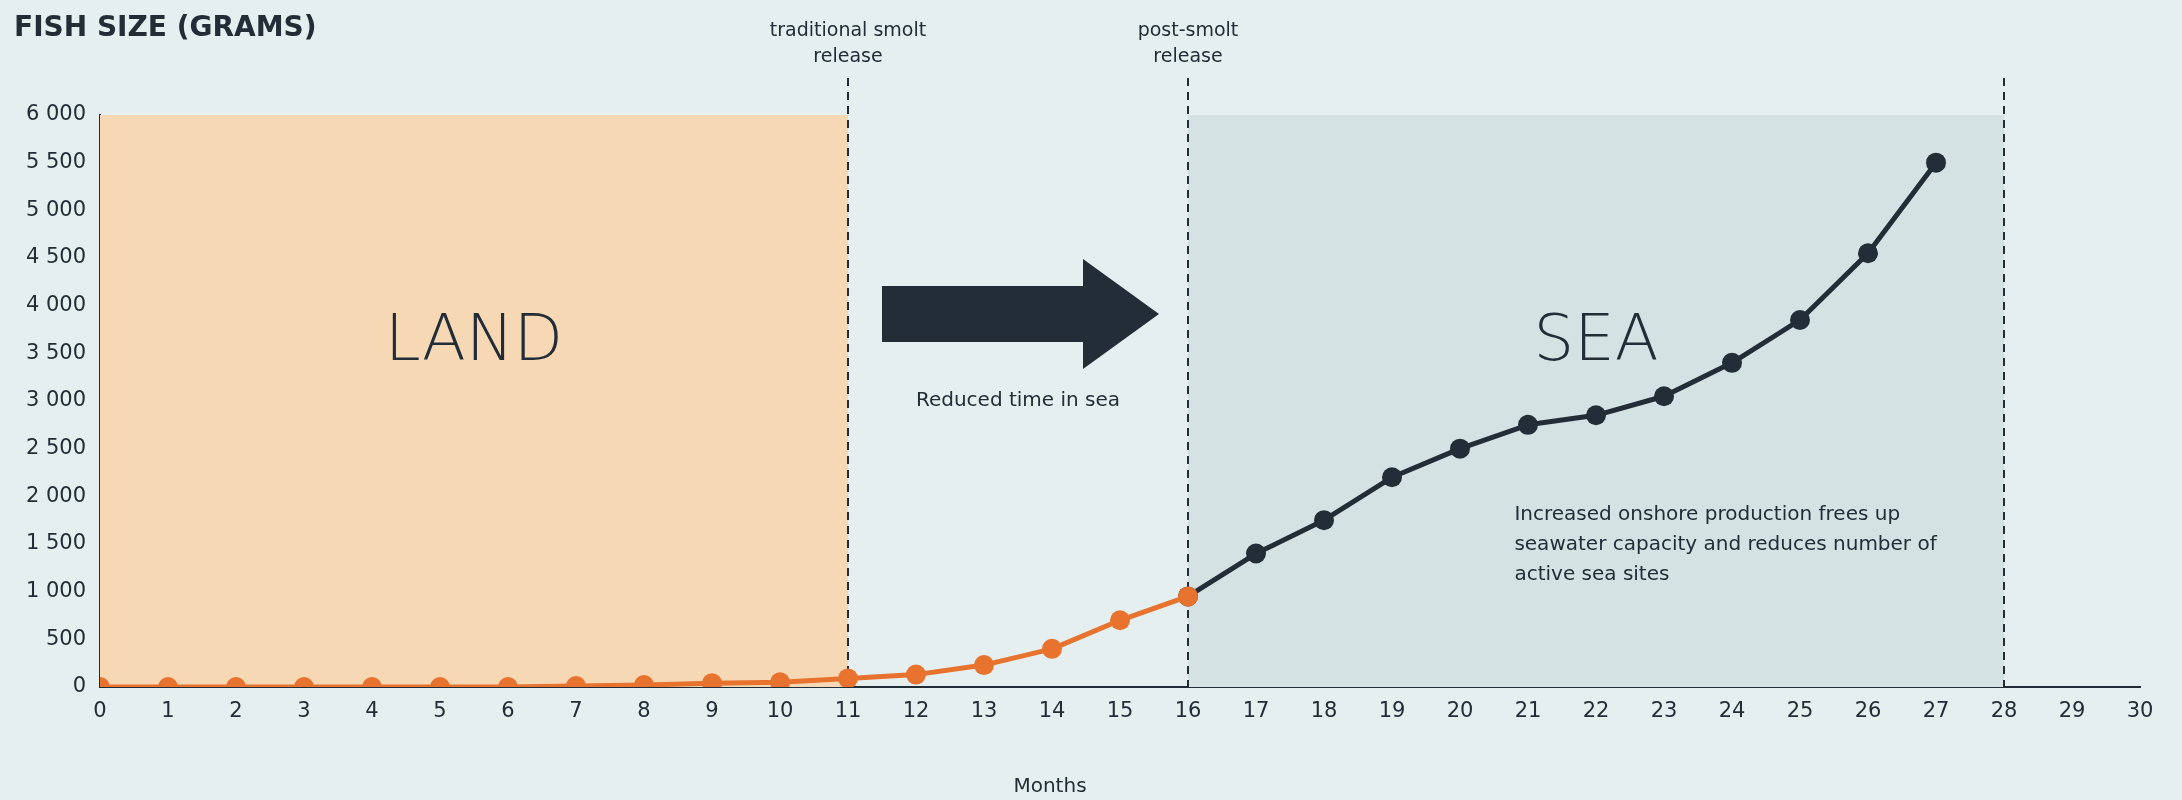  I want to click on y-tick-label: 1 000, so click(55, 590).